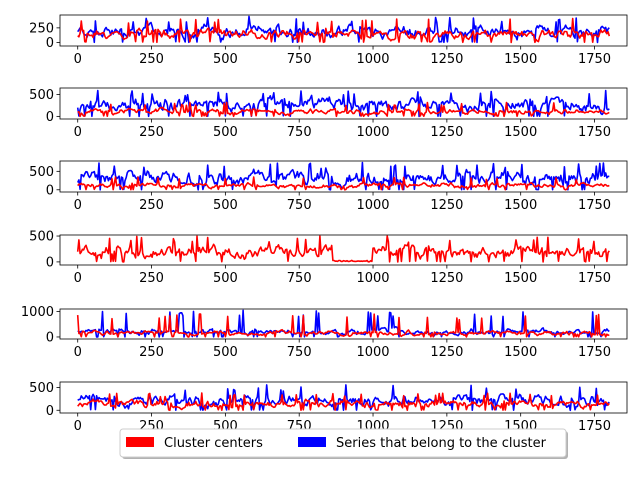  What do you see at coordinates (213, 443) in the screenshot?
I see `legend-label-1: Cluster centers` at bounding box center [213, 443].